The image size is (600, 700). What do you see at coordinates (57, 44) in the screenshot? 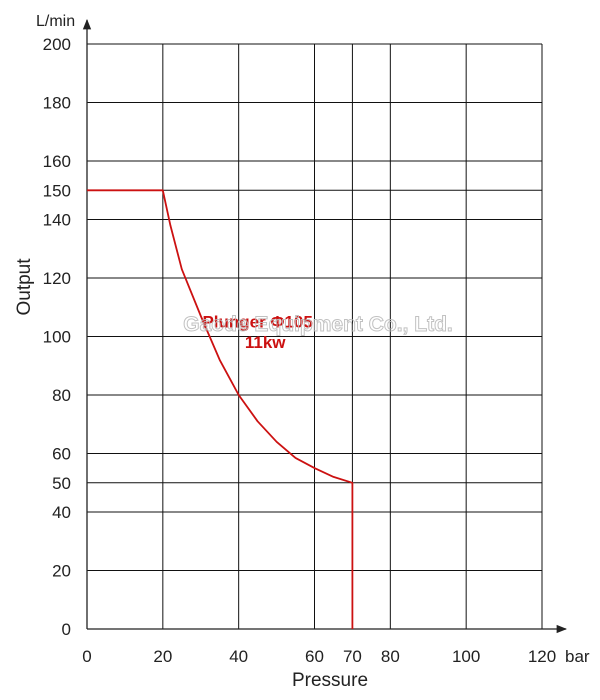
I see `y-tick-label-200: 200` at bounding box center [57, 44].